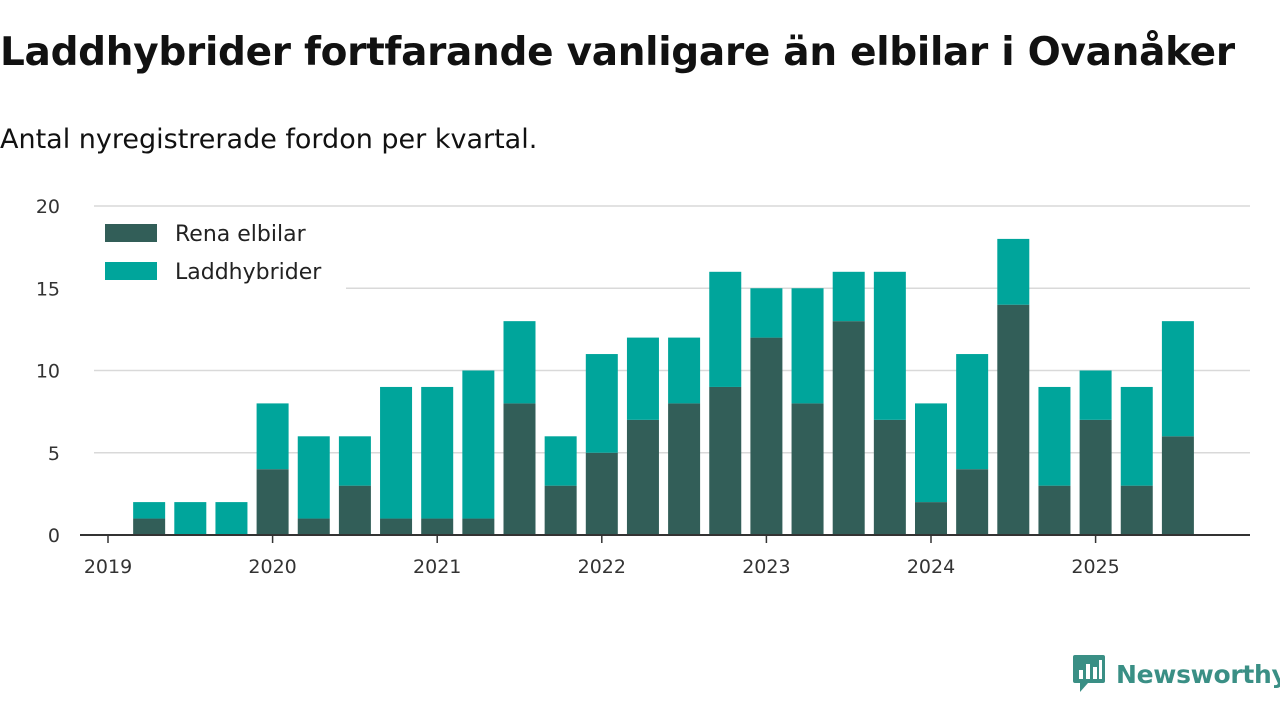  What do you see at coordinates (437, 567) in the screenshot?
I see `x-tick-label: 2021` at bounding box center [437, 567].